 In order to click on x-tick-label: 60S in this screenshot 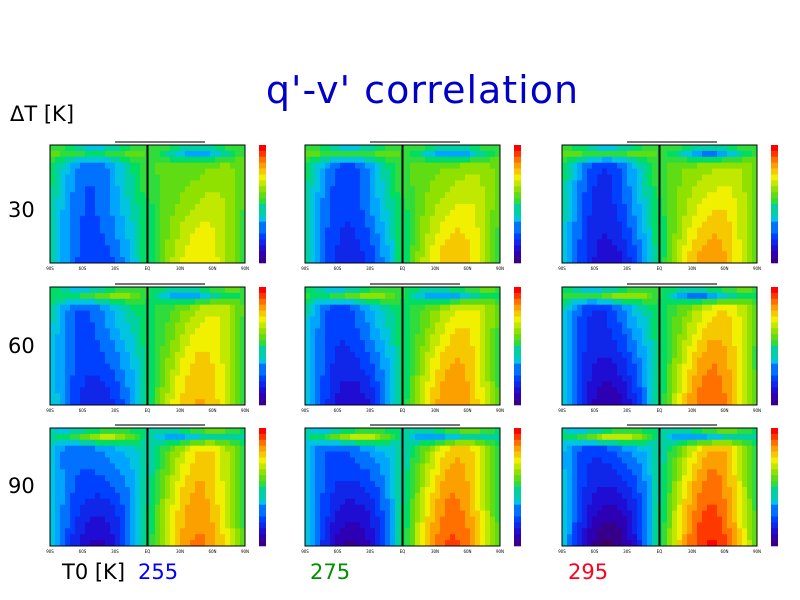, I will do `click(83, 268)`.